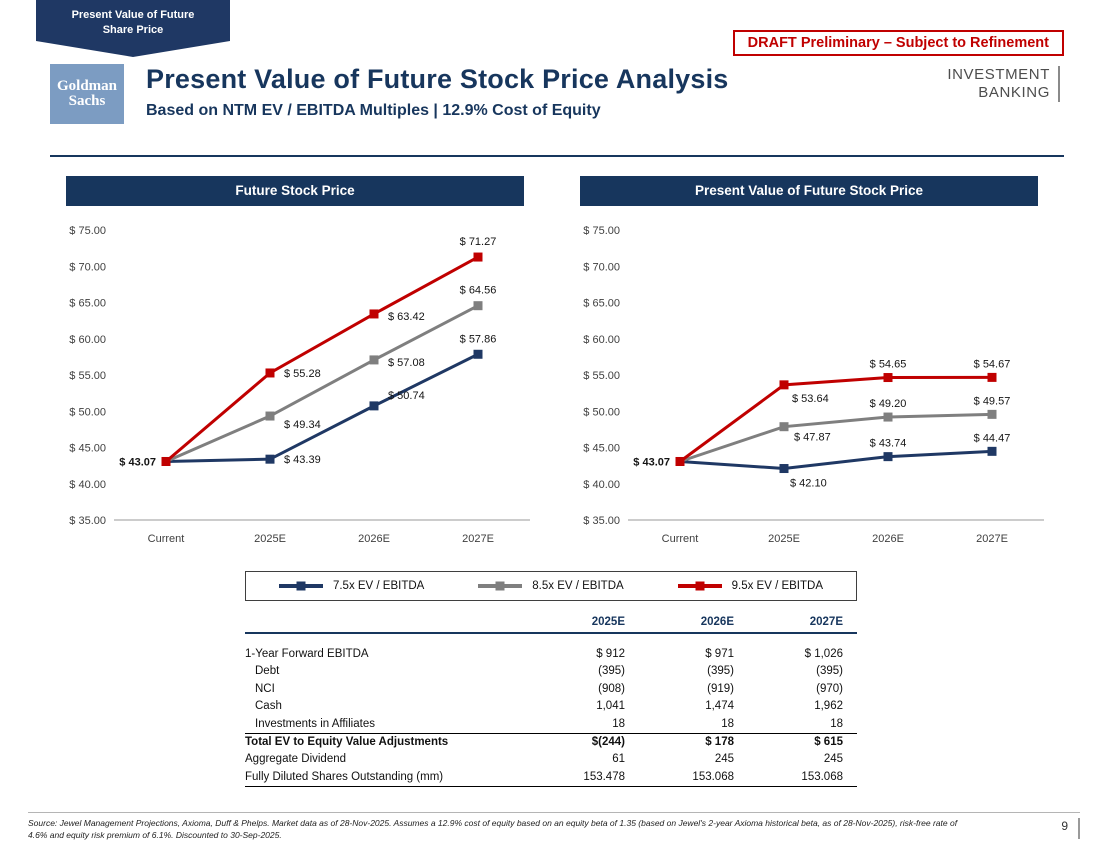 The image size is (1100, 849). Describe the element at coordinates (584, 625) in the screenshot. I see `table-col-header: 2025E` at that location.